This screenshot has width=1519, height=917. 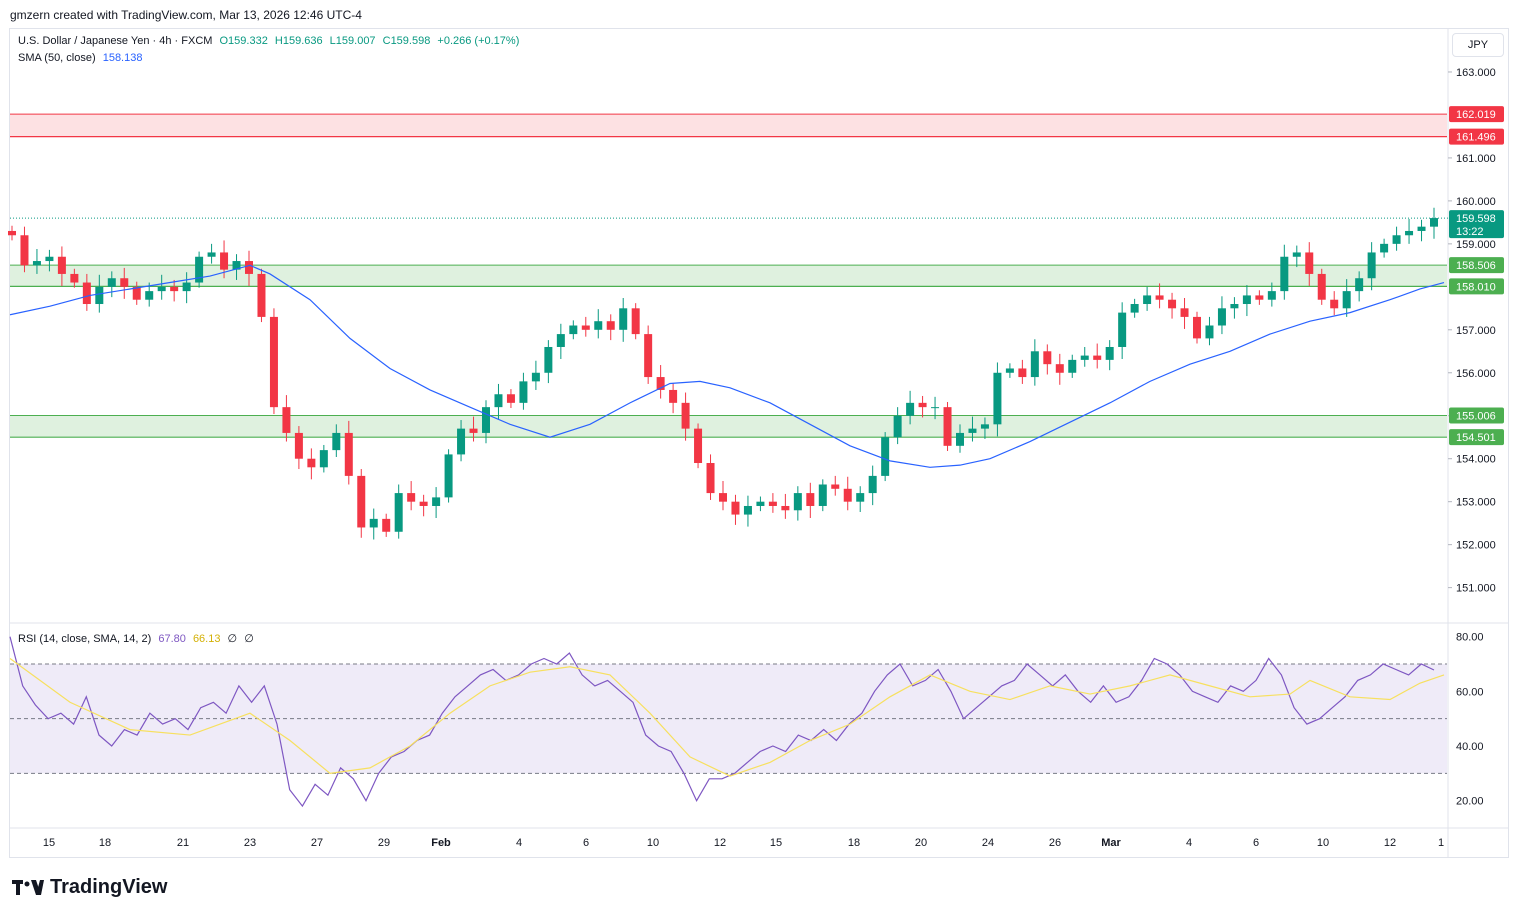 I want to click on resistance-zone, so click(x=728, y=125).